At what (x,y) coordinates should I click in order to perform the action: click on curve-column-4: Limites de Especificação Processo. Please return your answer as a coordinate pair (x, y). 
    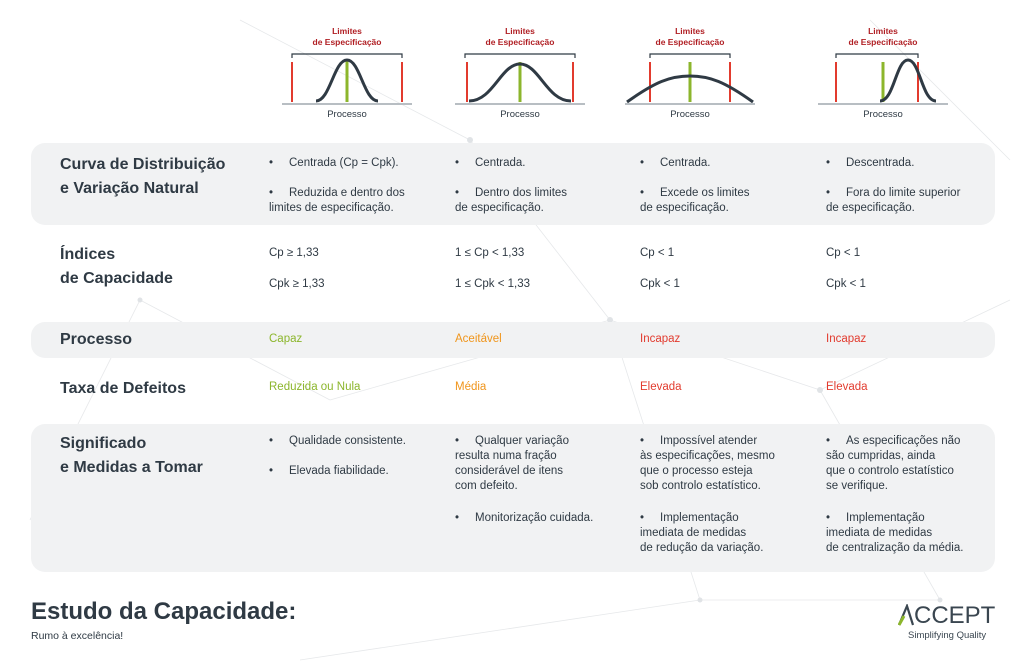
    Looking at the image, I should click on (883, 73).